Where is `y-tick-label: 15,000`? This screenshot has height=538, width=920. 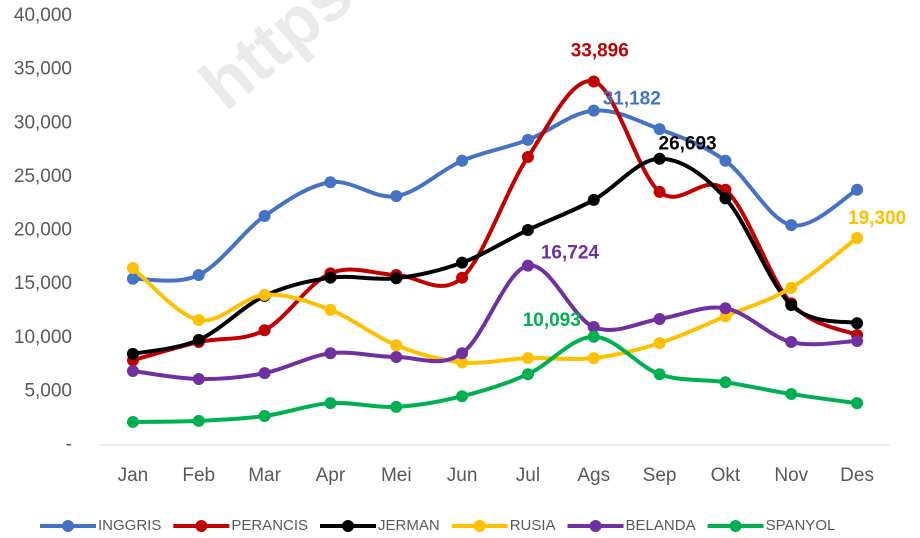
y-tick-label: 15,000 is located at coordinates (43, 283).